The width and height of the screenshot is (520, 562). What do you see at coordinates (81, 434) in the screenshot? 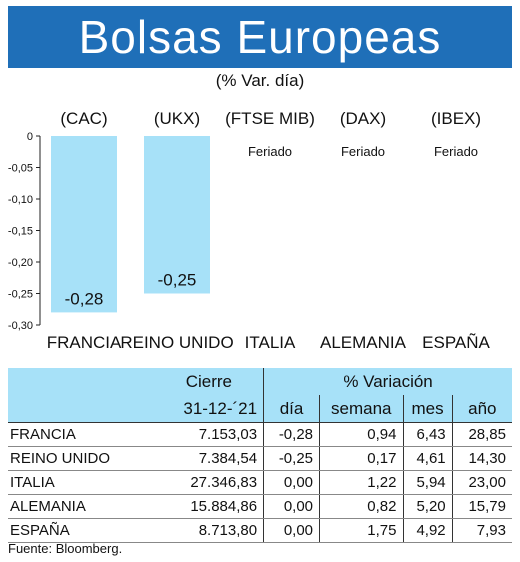
I see `row-country: FRANCIA` at bounding box center [81, 434].